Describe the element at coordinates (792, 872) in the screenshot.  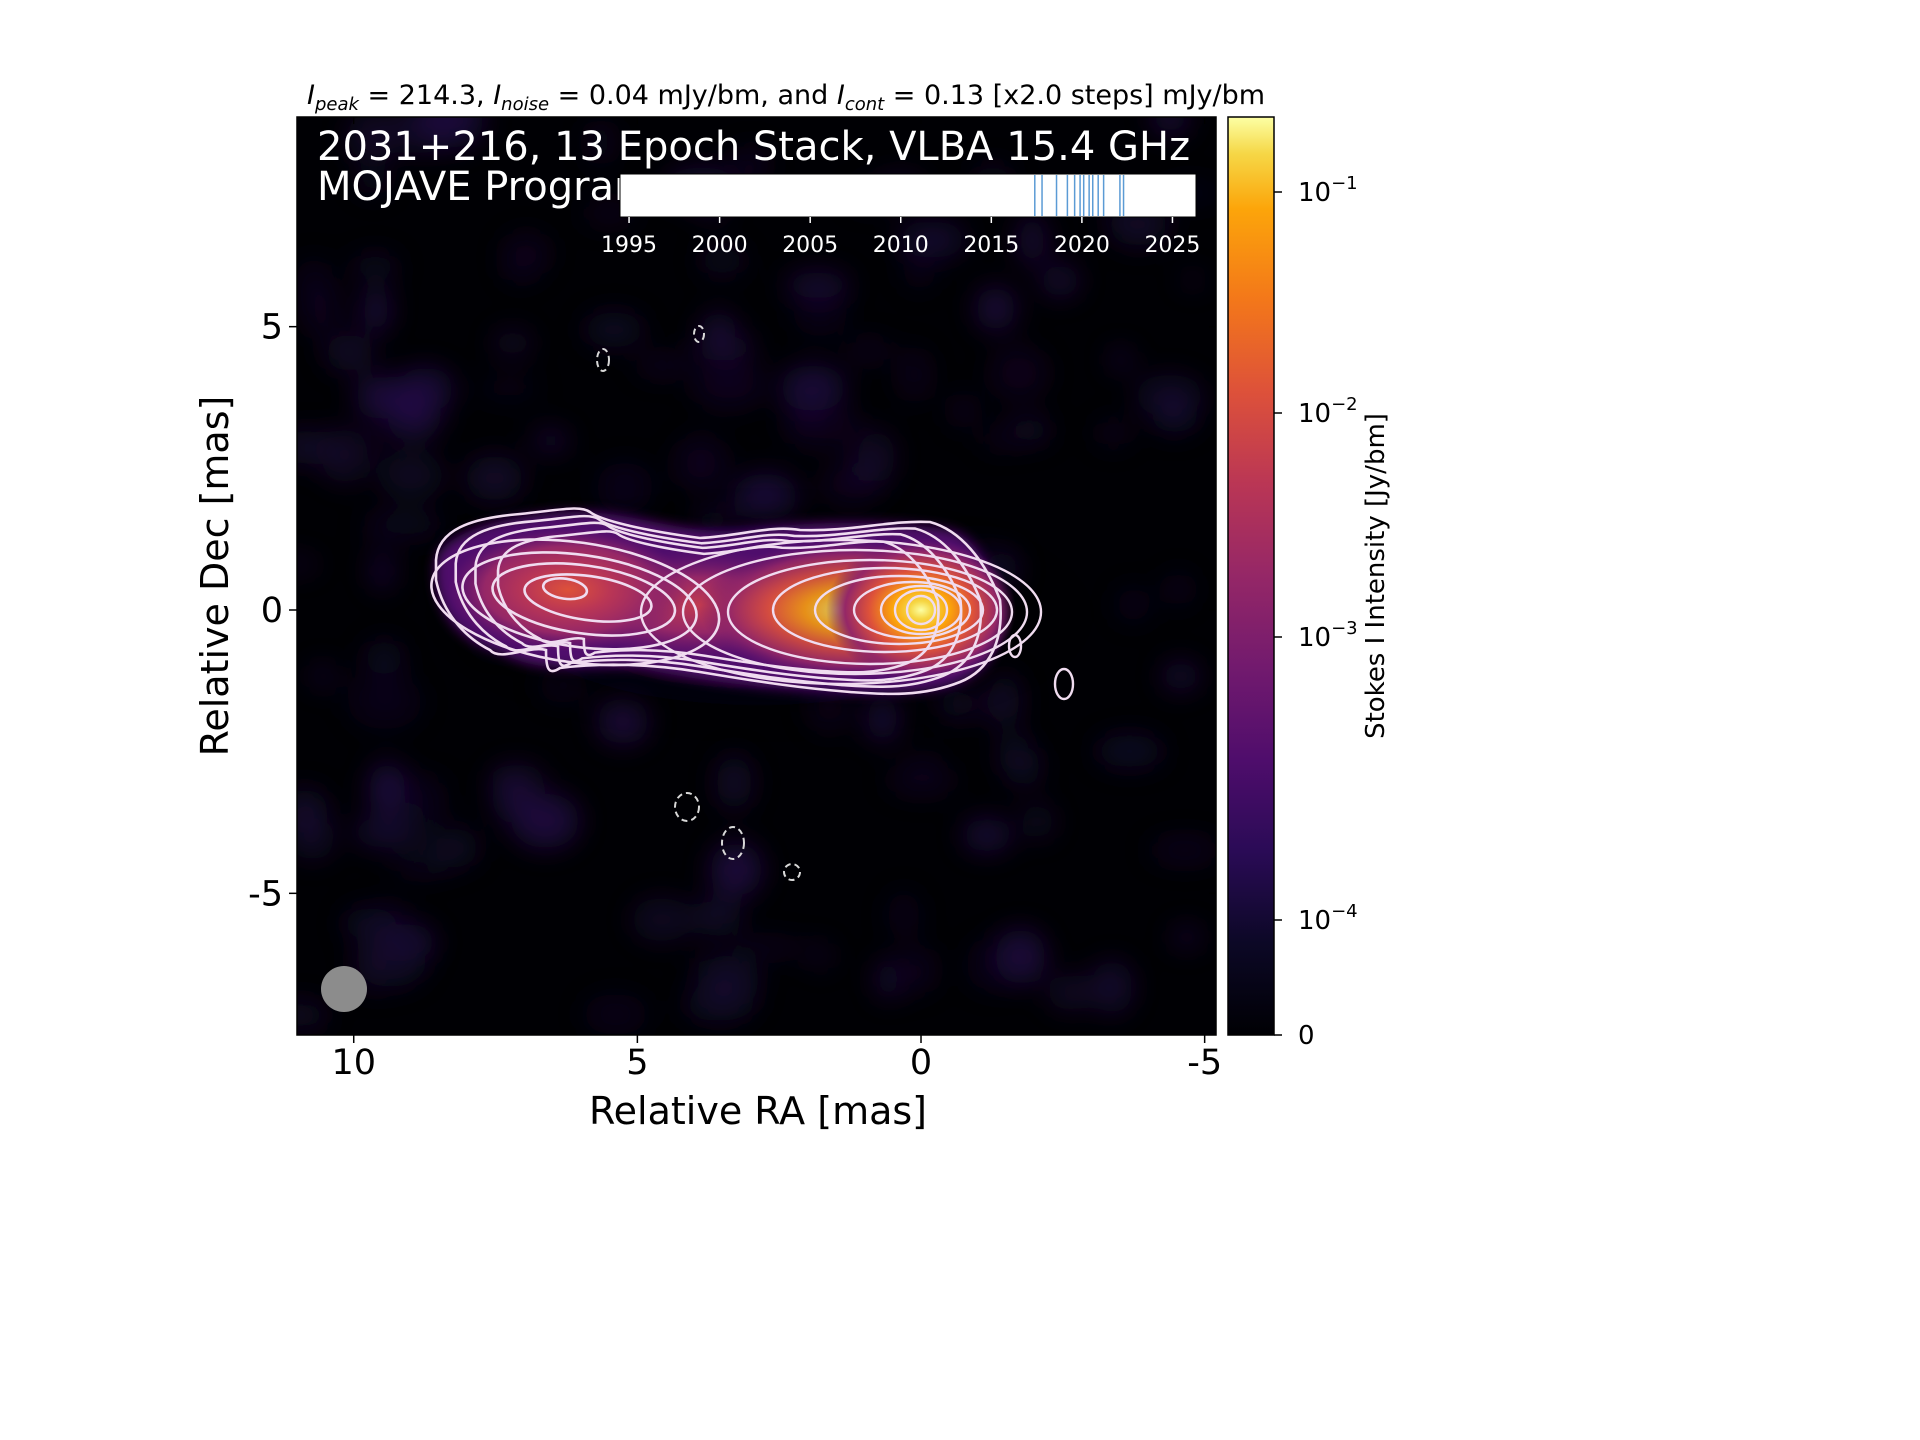
I see `negative-contour` at that location.